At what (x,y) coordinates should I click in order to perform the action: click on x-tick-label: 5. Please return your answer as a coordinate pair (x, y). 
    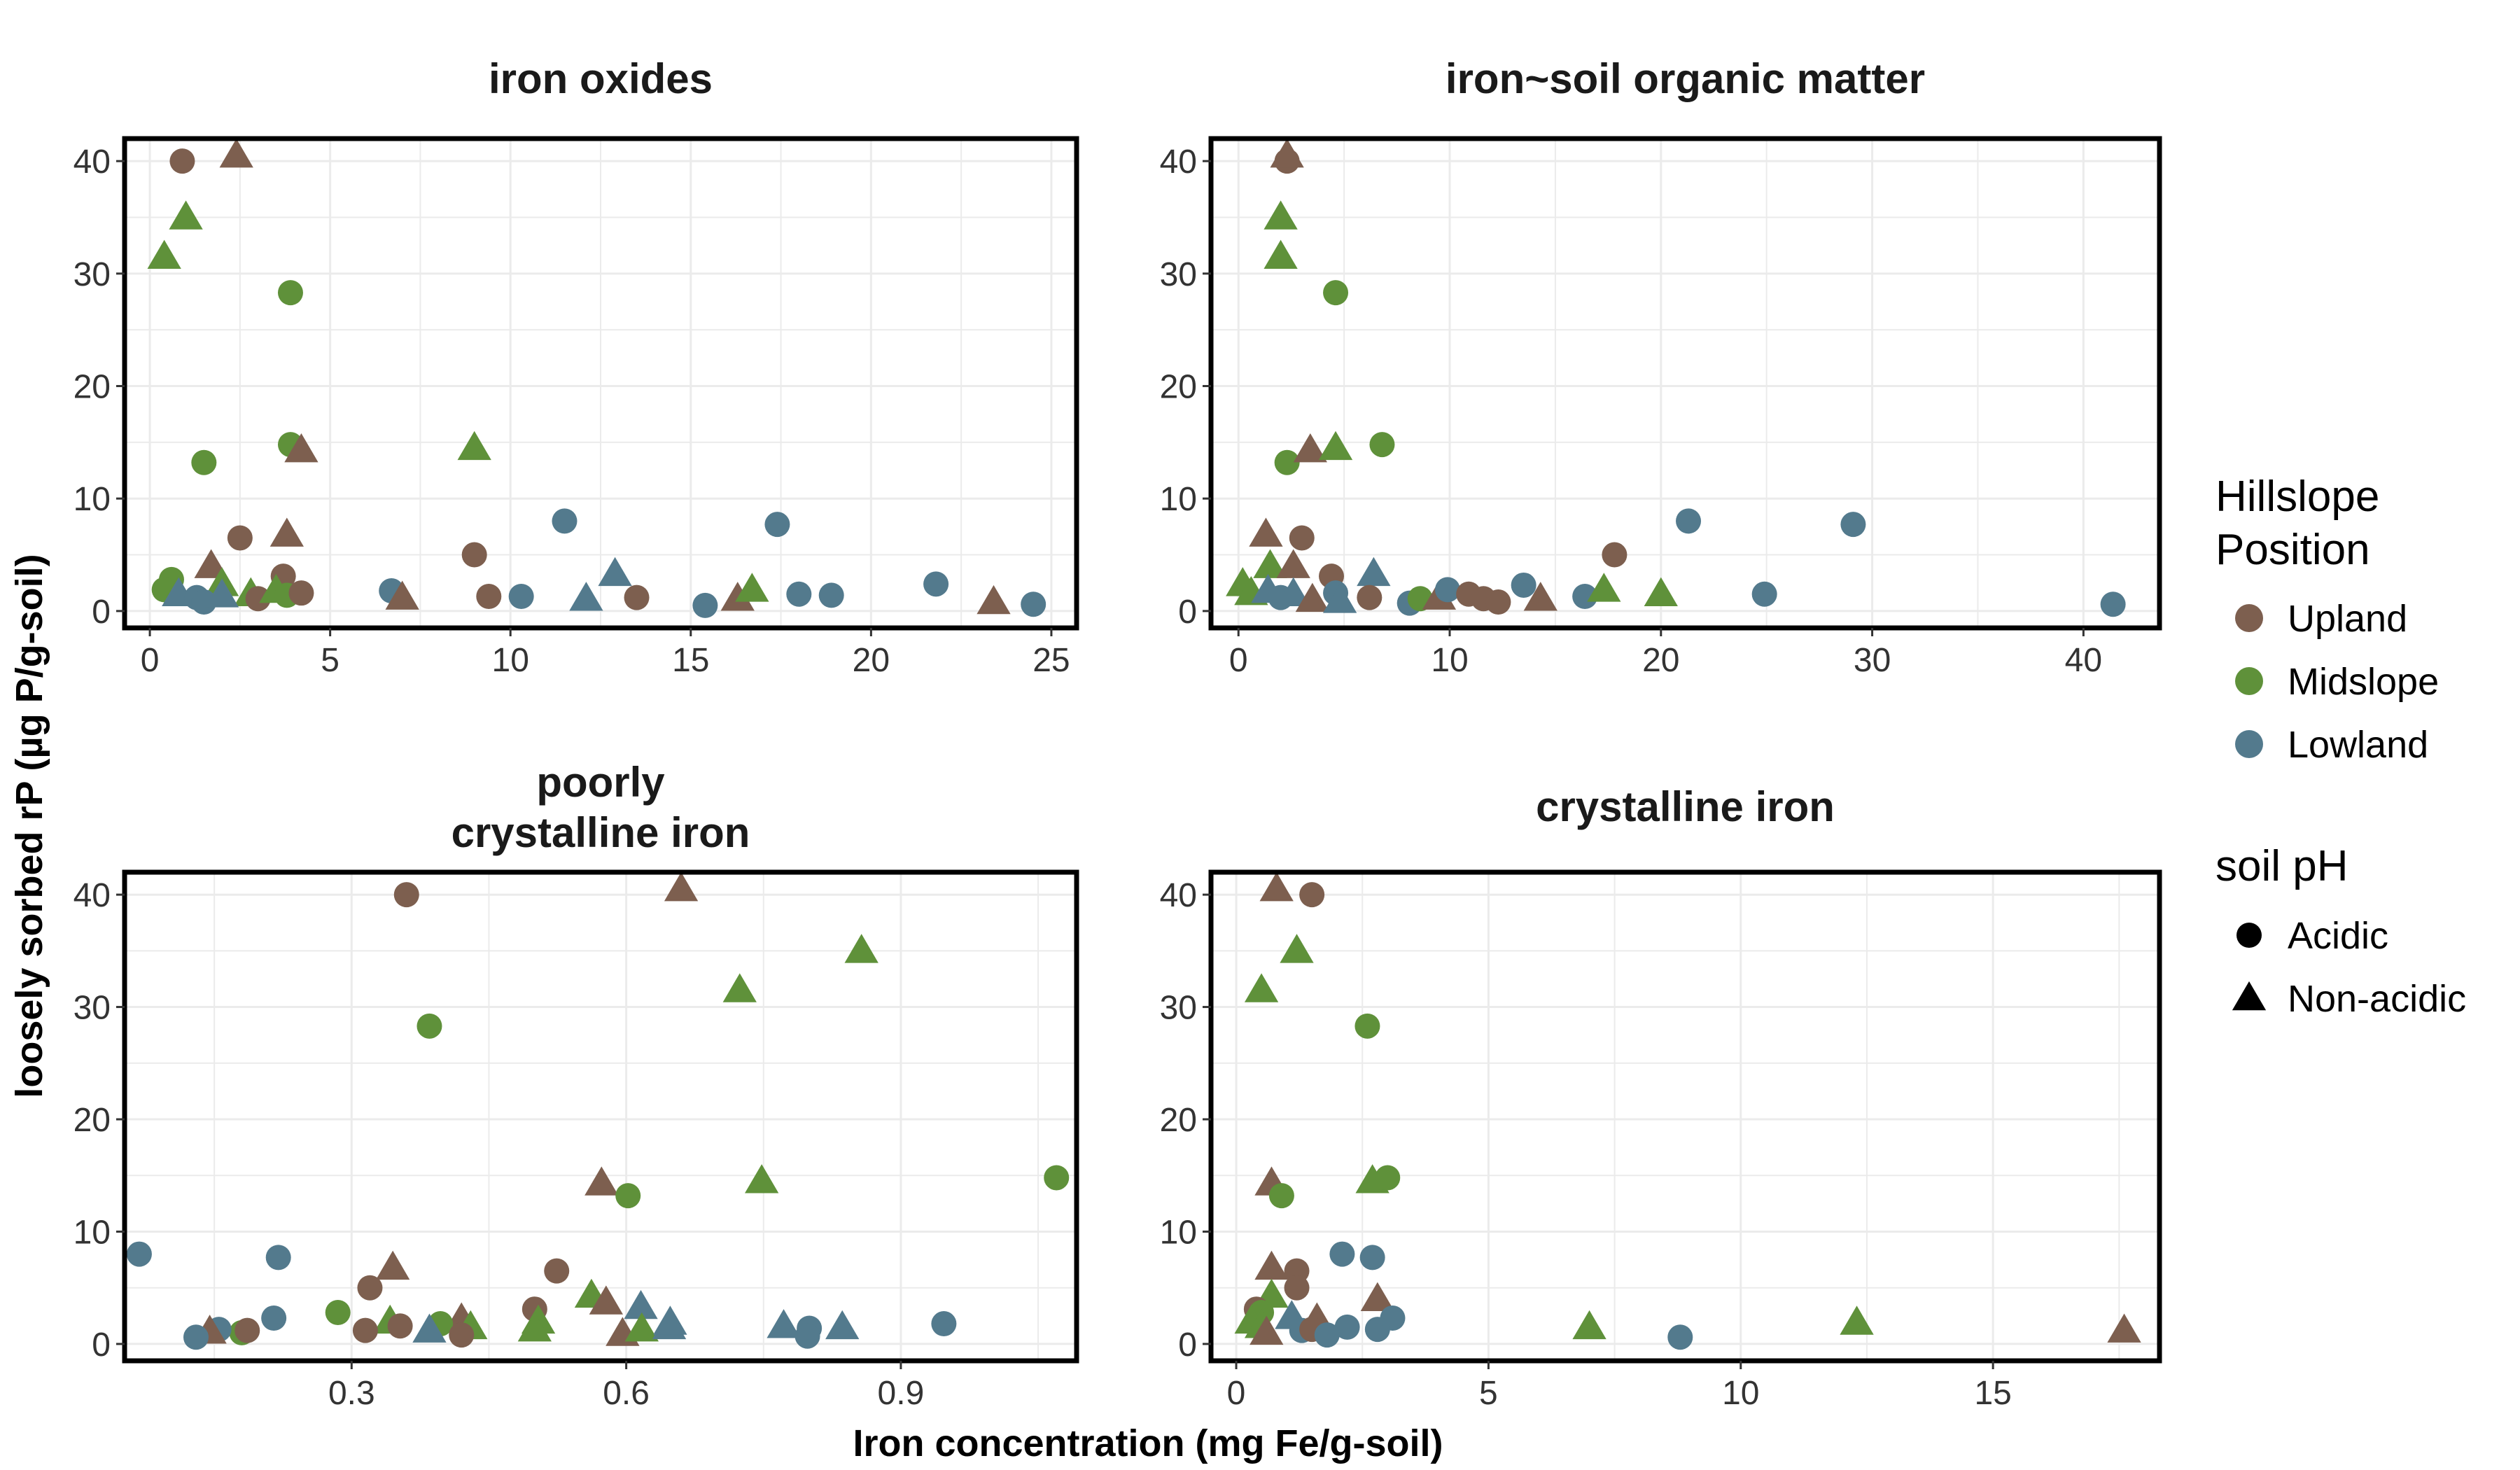
    Looking at the image, I should click on (330, 660).